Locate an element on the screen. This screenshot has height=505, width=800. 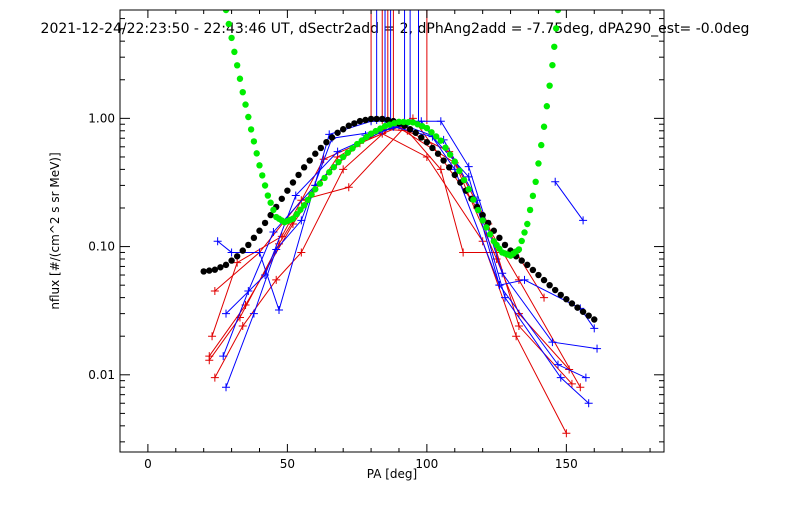
x-tick-label: 150 is located at coordinates (566, 464).